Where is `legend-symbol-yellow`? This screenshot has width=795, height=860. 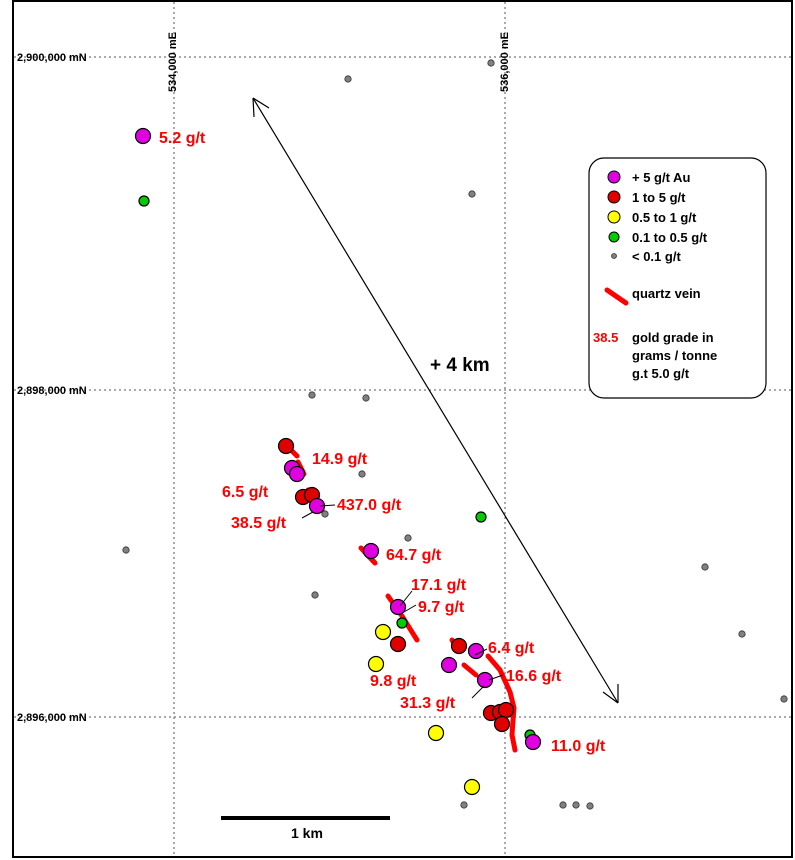
legend-symbol-yellow is located at coordinates (614, 217).